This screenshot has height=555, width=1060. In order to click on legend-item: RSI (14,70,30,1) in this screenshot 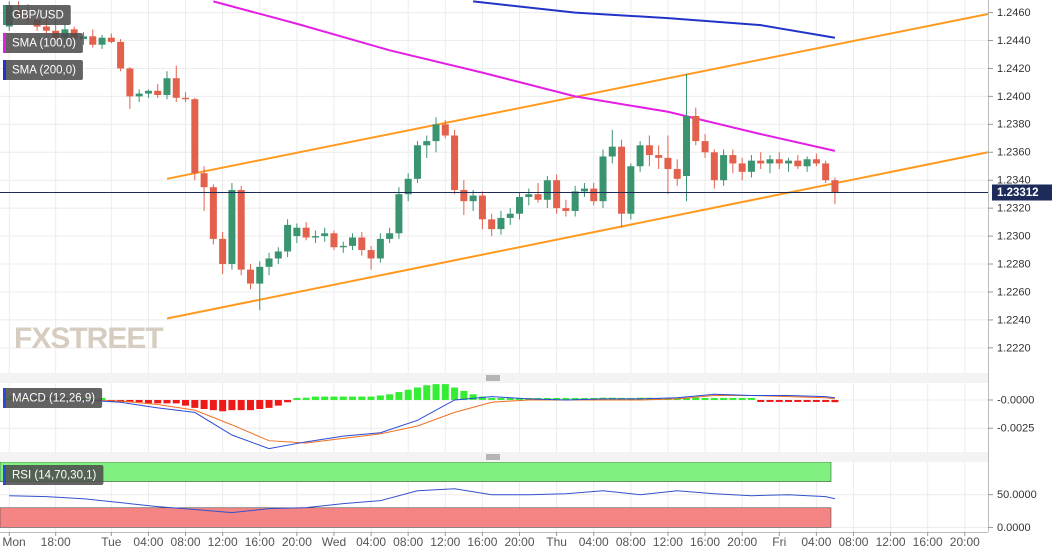, I will do `click(53, 475)`.